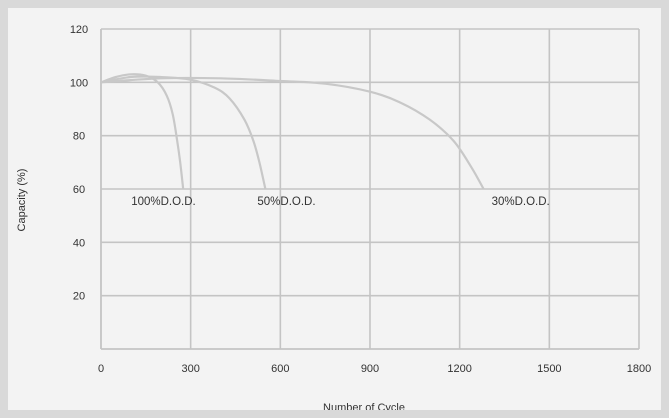 Image resolution: width=669 pixels, height=418 pixels. I want to click on x-tick-label-1200: 1200, so click(459, 369).